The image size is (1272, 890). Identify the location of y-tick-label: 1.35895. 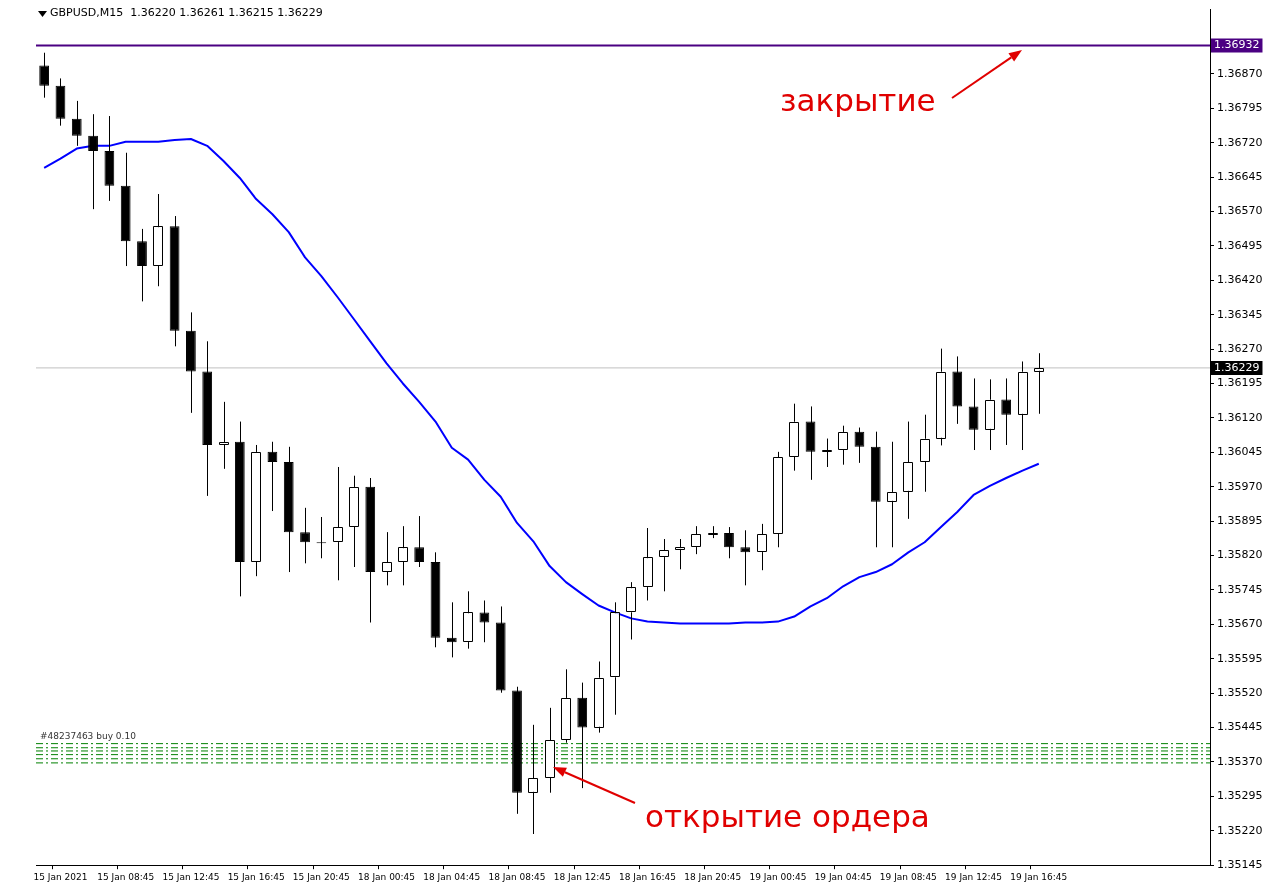
(1240, 520).